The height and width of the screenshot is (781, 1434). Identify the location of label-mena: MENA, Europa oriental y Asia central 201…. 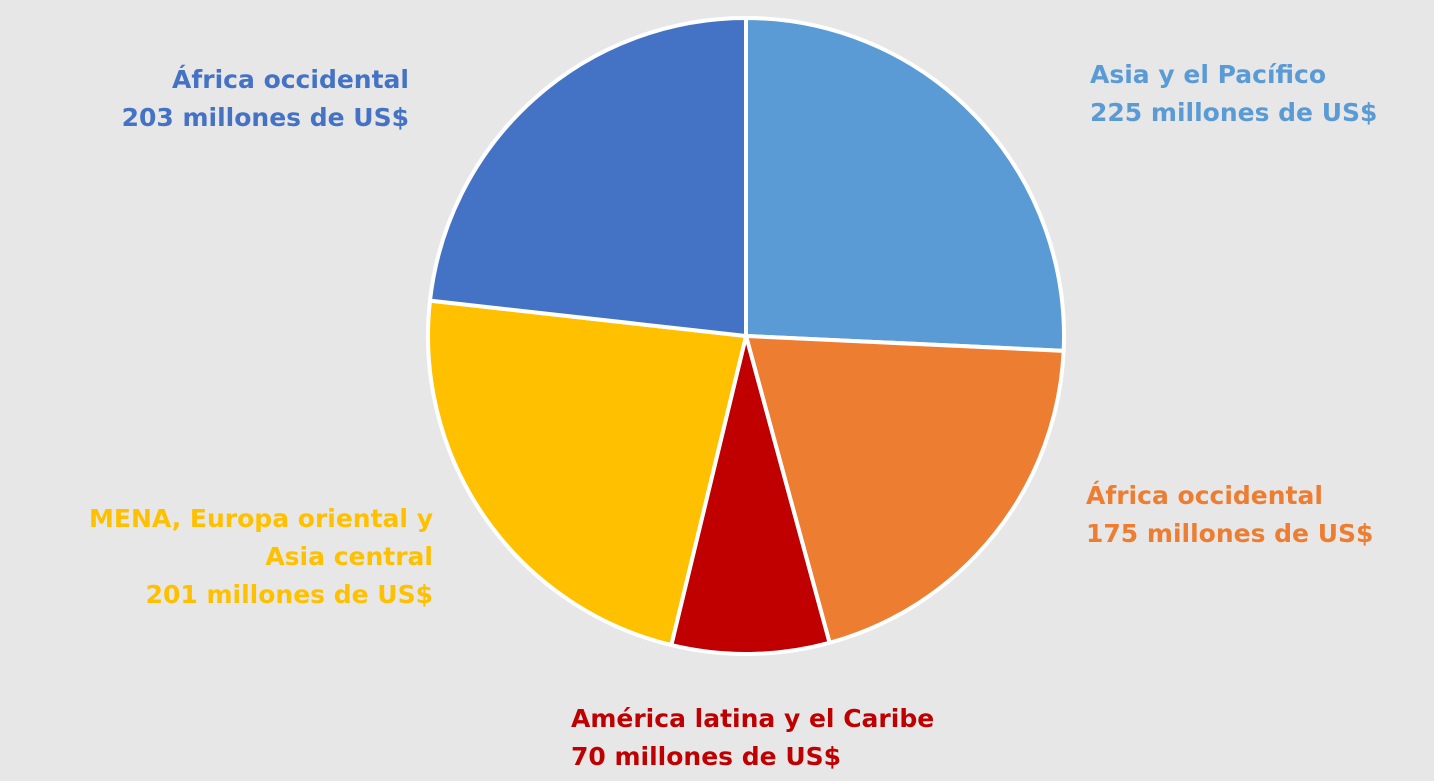
(261, 557).